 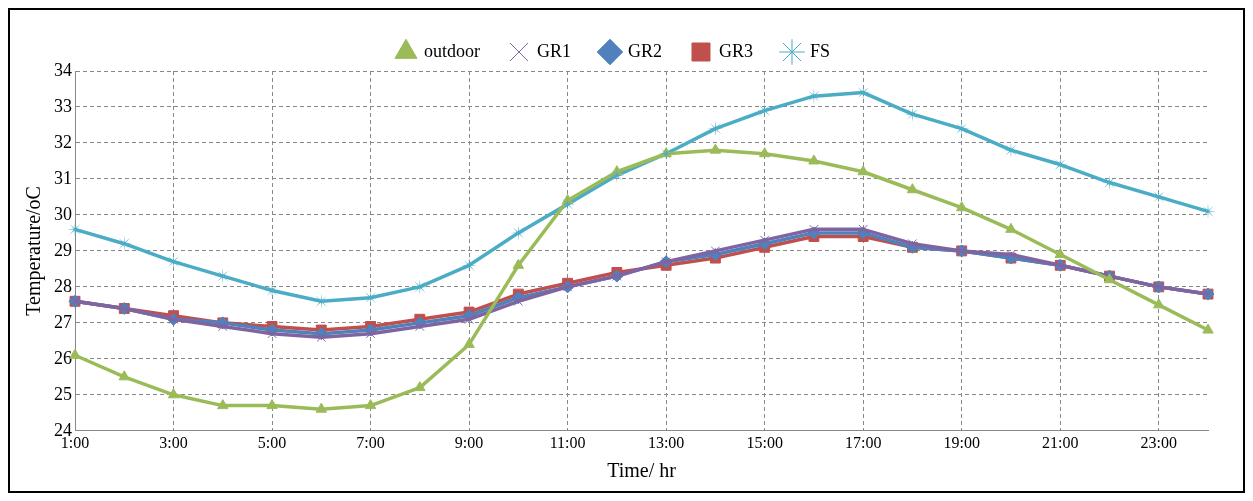 I want to click on x-tick-label: 17:00, so click(x=863, y=442).